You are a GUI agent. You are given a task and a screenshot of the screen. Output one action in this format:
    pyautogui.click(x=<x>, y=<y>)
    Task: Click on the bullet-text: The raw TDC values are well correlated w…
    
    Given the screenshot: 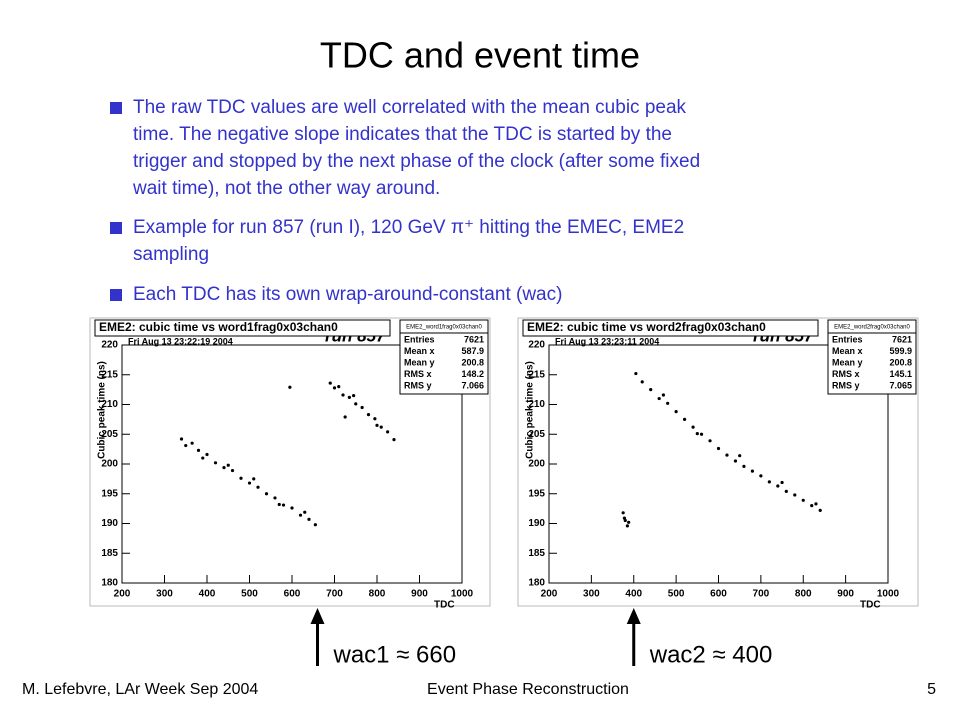 What is the action you would take?
    pyautogui.click(x=410, y=107)
    